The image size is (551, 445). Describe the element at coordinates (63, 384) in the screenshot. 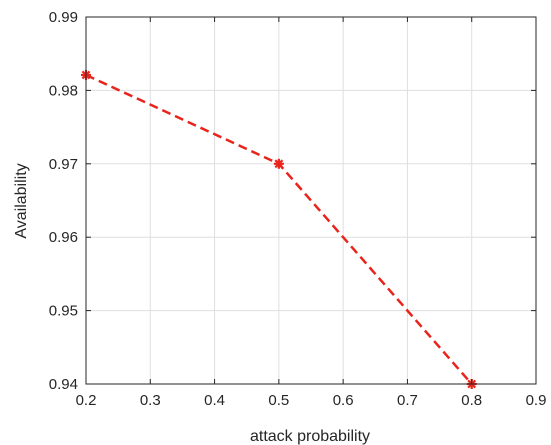

I see `y-tick-label: 0.94` at that location.